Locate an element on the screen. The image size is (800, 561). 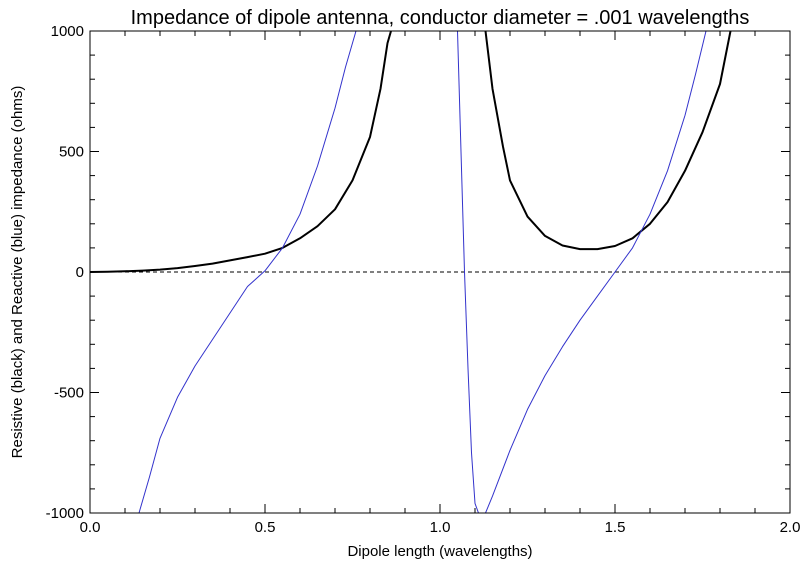
y-tick-label: -1000 is located at coordinates (65, 513).